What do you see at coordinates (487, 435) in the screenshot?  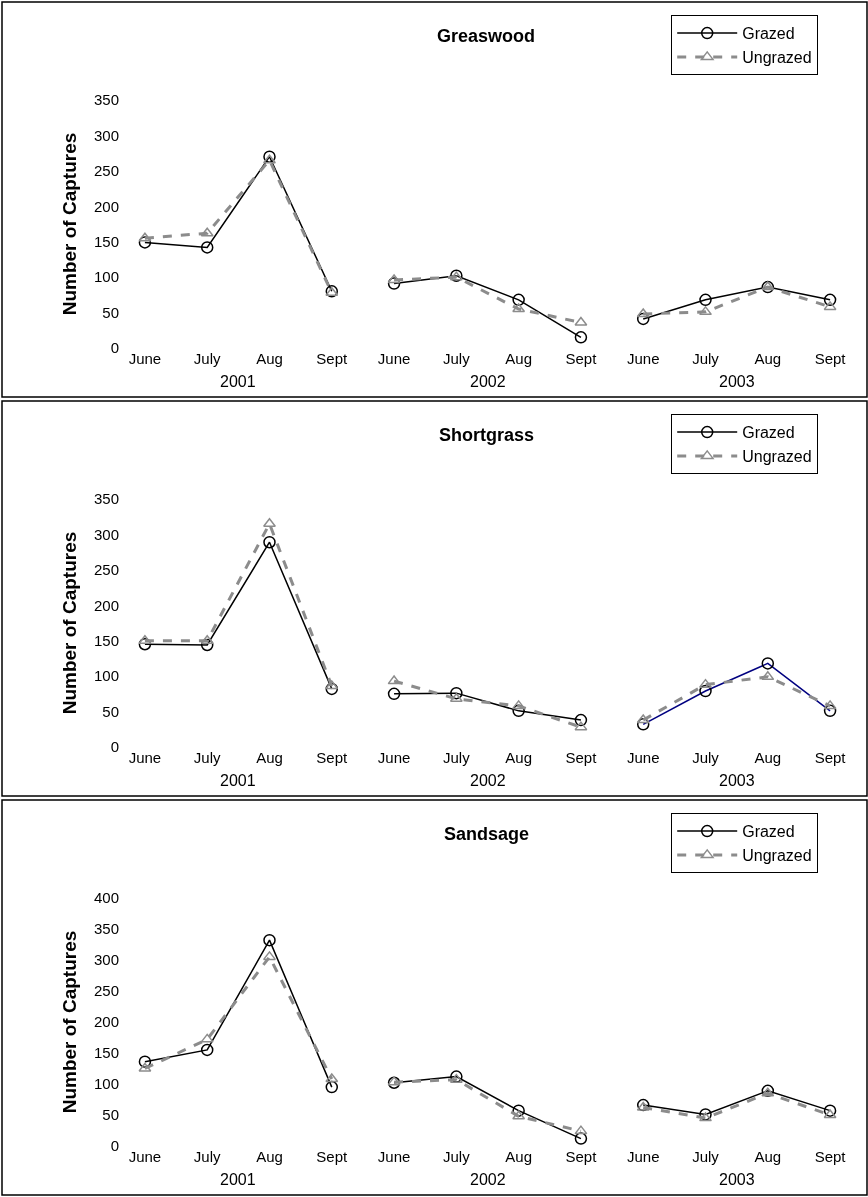 I see `chart-title: Shortgrass` at bounding box center [487, 435].